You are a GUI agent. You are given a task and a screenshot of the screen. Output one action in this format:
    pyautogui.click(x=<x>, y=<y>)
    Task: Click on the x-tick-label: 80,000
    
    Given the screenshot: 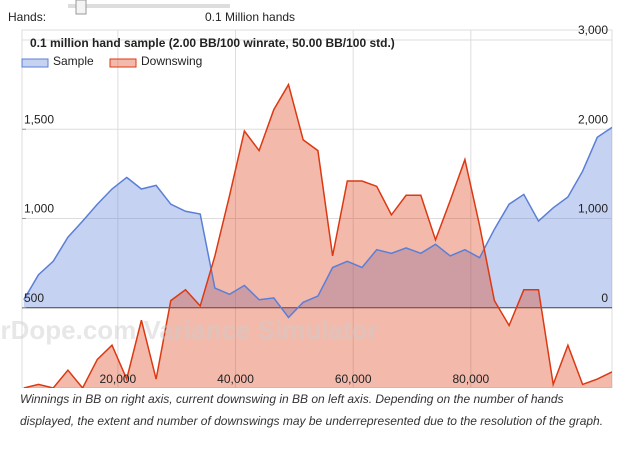 What is the action you would take?
    pyautogui.click(x=470, y=379)
    